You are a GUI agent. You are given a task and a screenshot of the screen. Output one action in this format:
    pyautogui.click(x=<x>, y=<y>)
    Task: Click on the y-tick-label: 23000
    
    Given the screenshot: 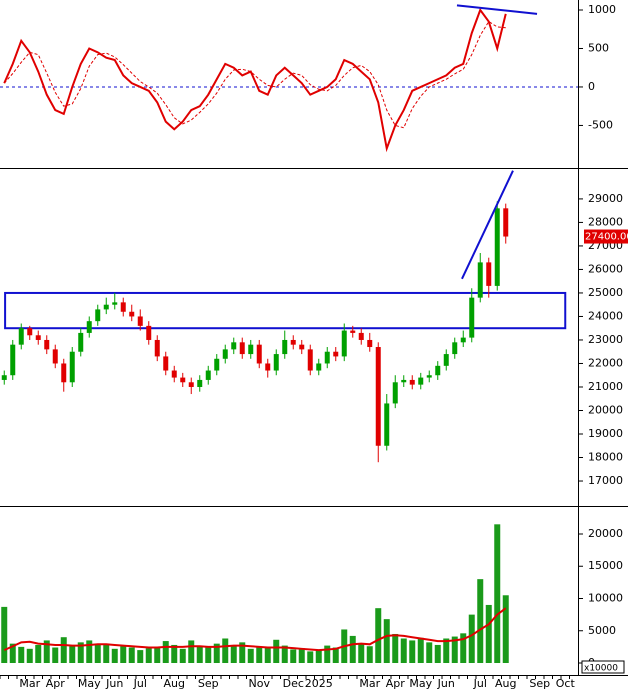 What is the action you would take?
    pyautogui.click(x=605, y=339)
    